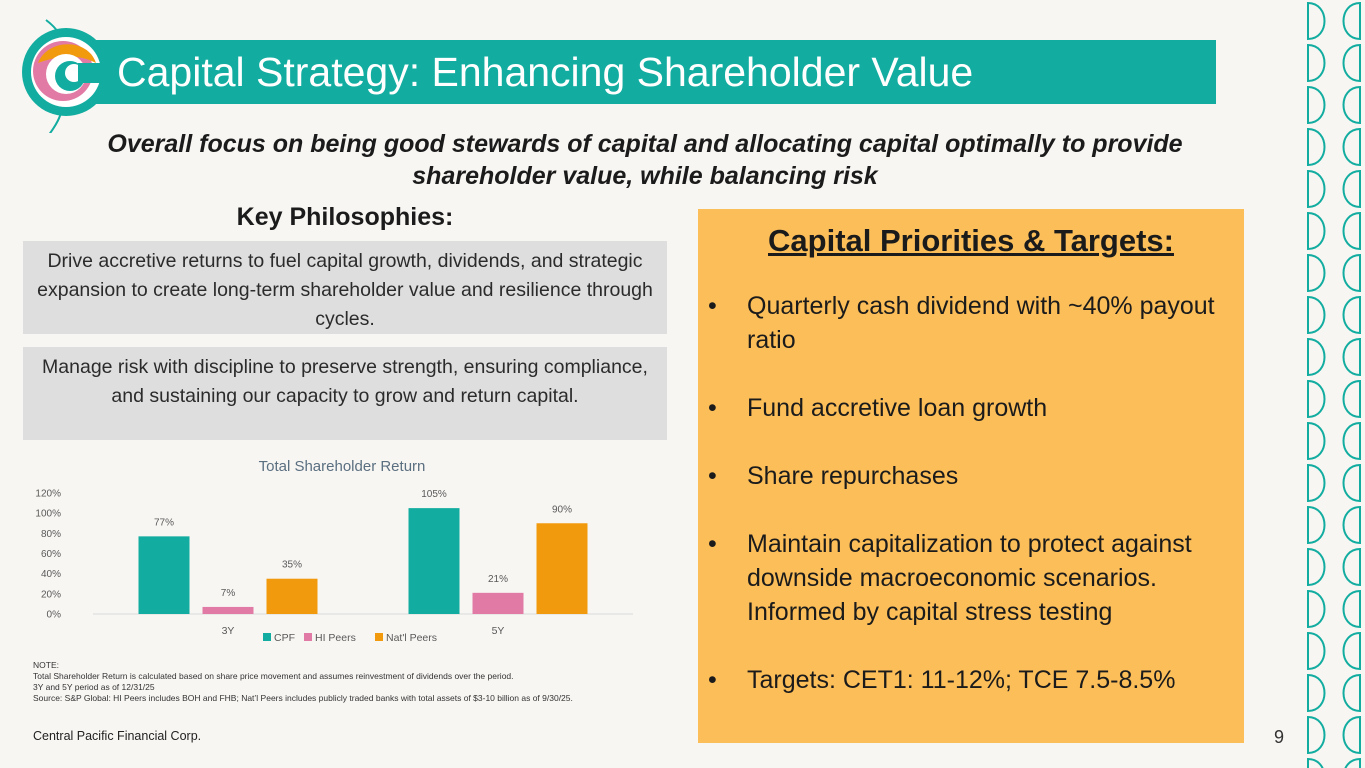  Describe the element at coordinates (292, 596) in the screenshot. I see `bar-3y-natlpeers` at that location.